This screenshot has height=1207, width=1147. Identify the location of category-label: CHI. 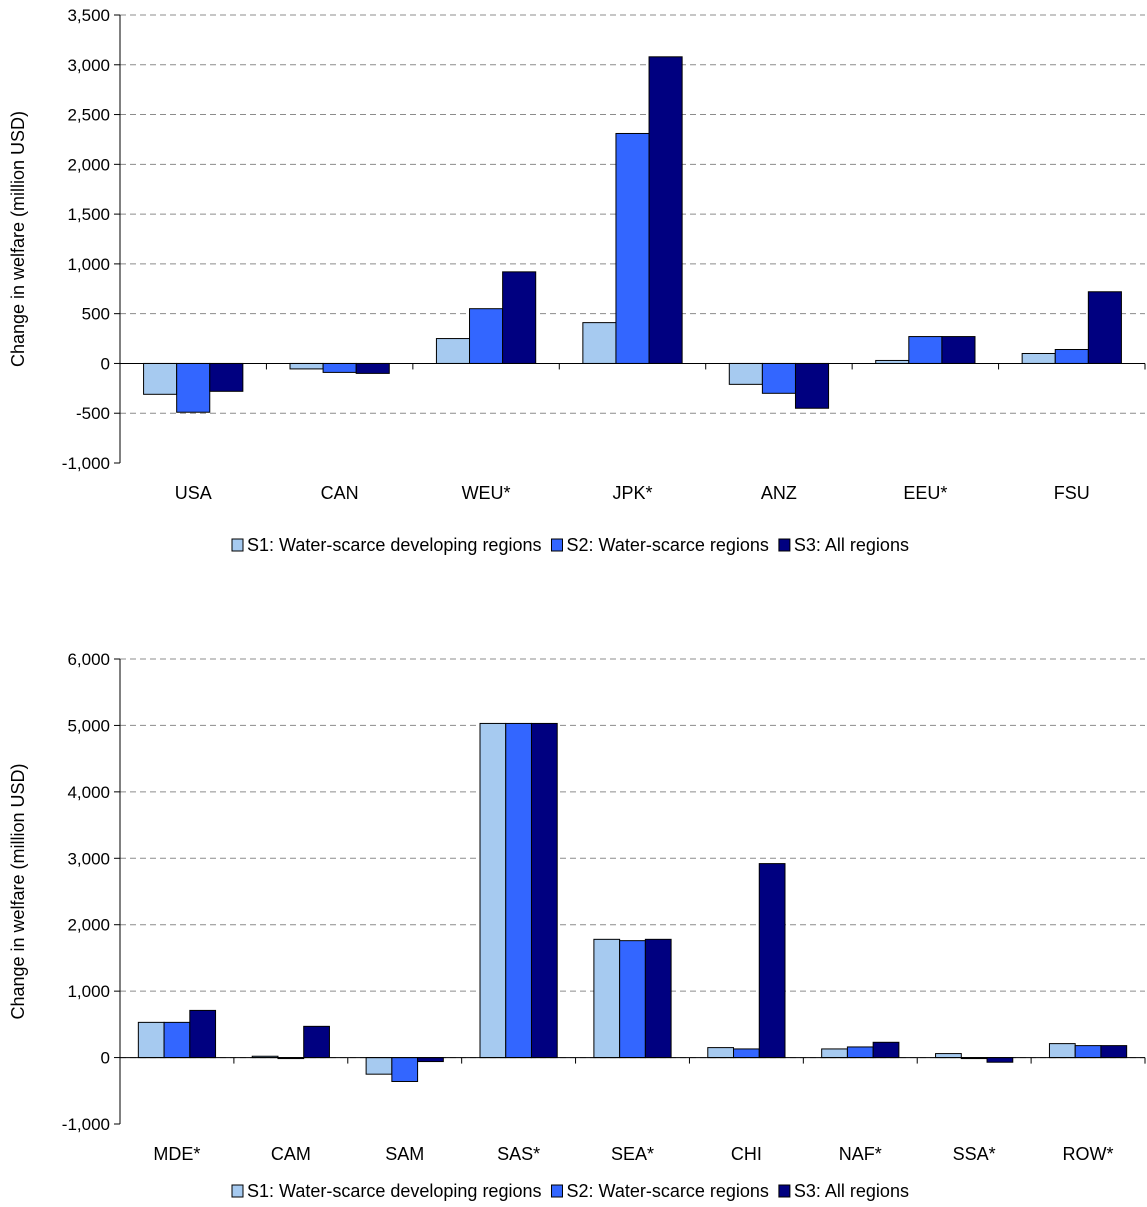
(746, 1154).